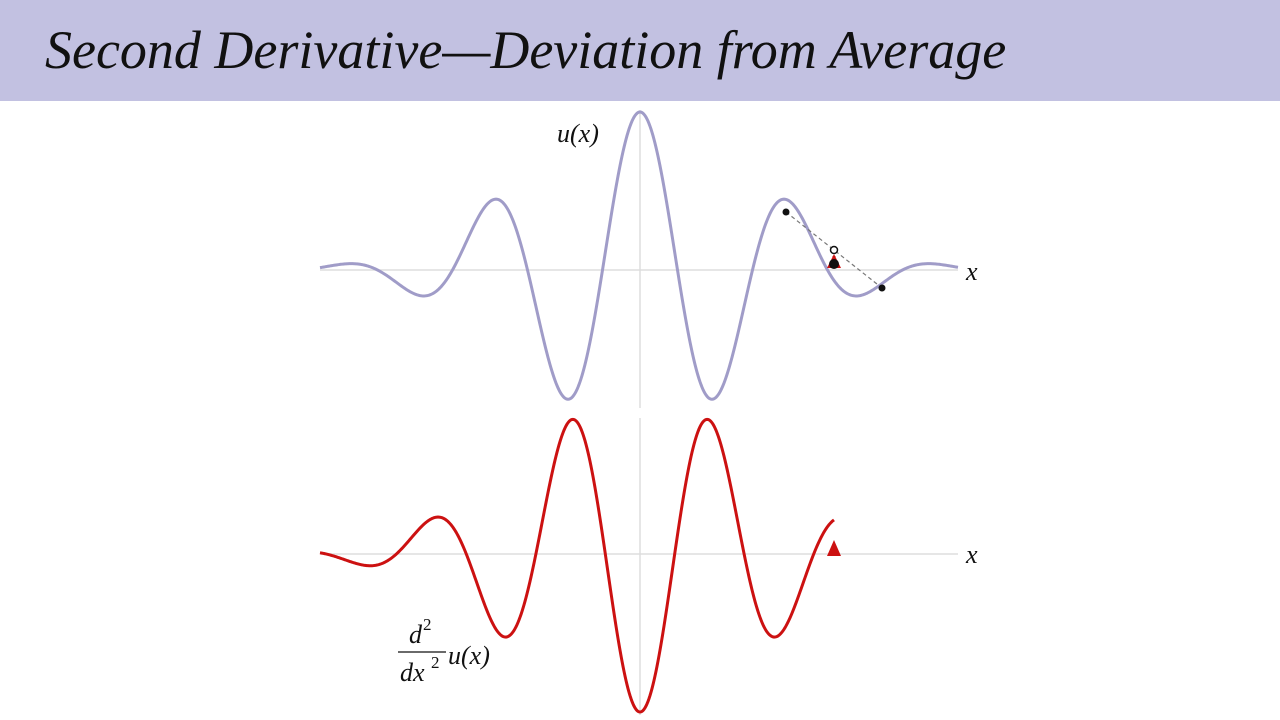  What do you see at coordinates (971, 554) in the screenshot?
I see `bottom-axis-label: x` at bounding box center [971, 554].